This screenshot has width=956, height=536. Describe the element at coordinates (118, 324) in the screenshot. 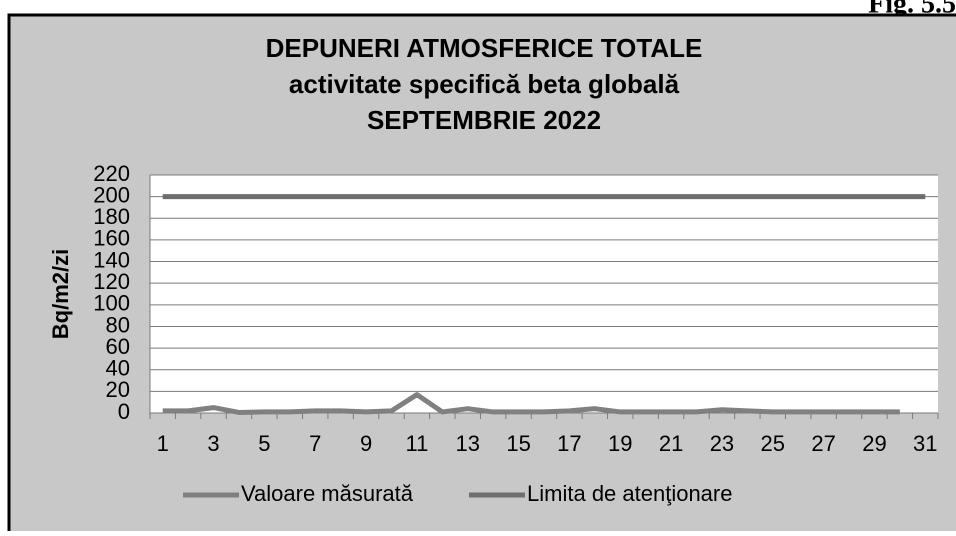

I see `y-tick-label: 80` at that location.